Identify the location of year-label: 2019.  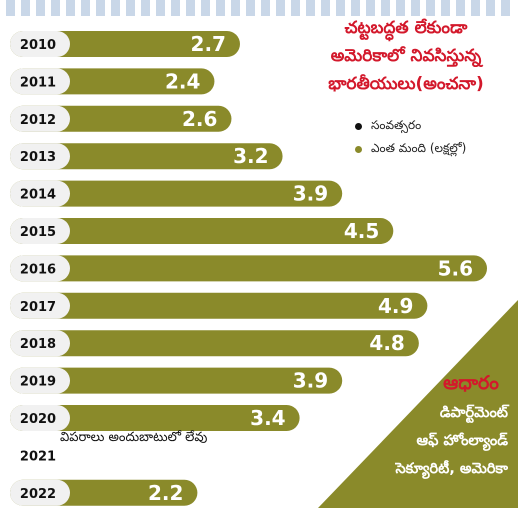
(38, 382).